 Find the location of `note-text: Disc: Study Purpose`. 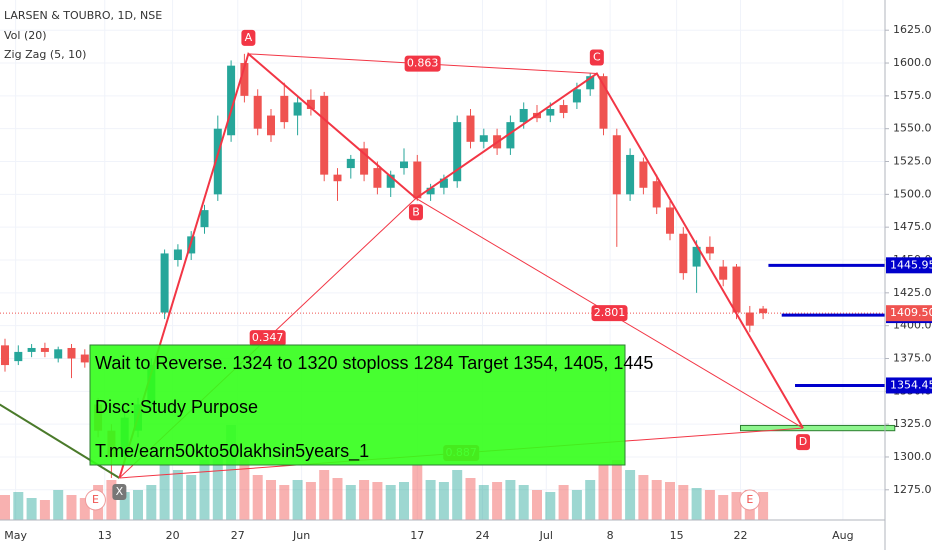

note-text: Disc: Study Purpose is located at coordinates (176, 407).